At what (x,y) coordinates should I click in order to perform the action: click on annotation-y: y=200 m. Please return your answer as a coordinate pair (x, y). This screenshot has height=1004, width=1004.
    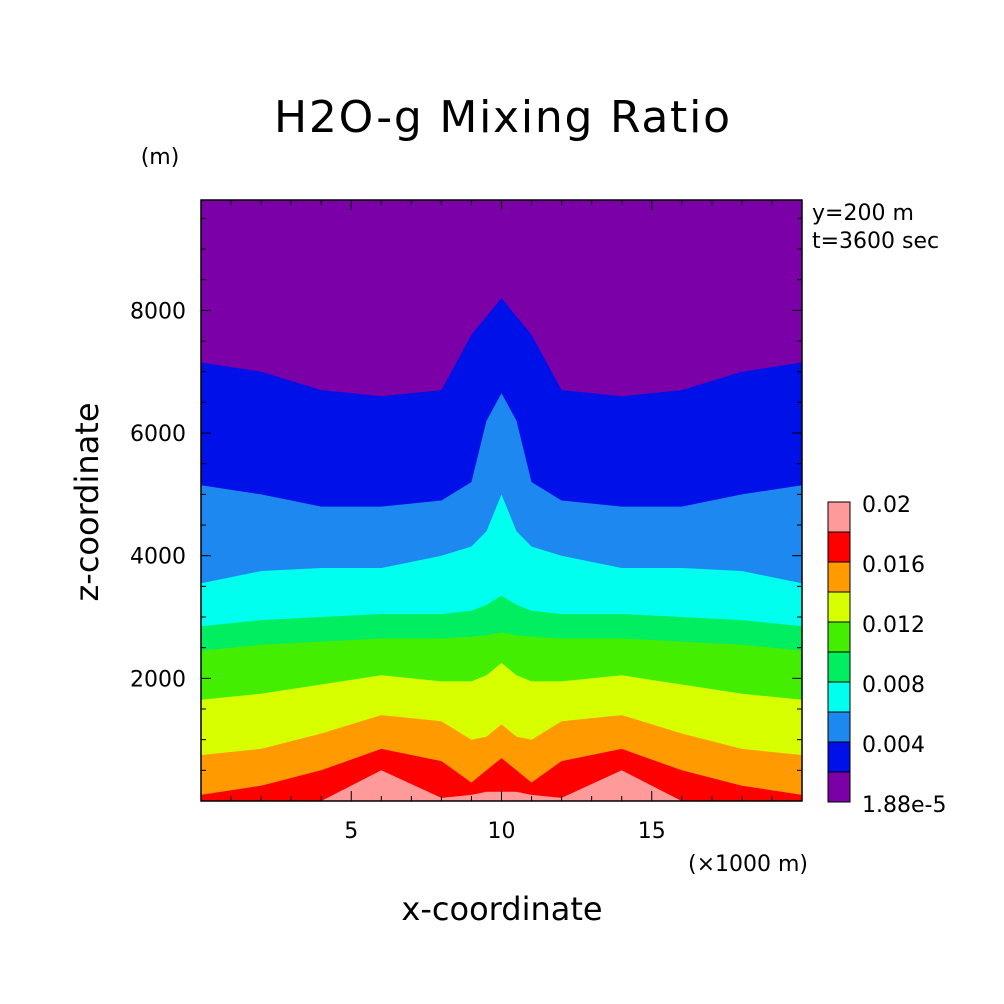
    Looking at the image, I should click on (863, 213).